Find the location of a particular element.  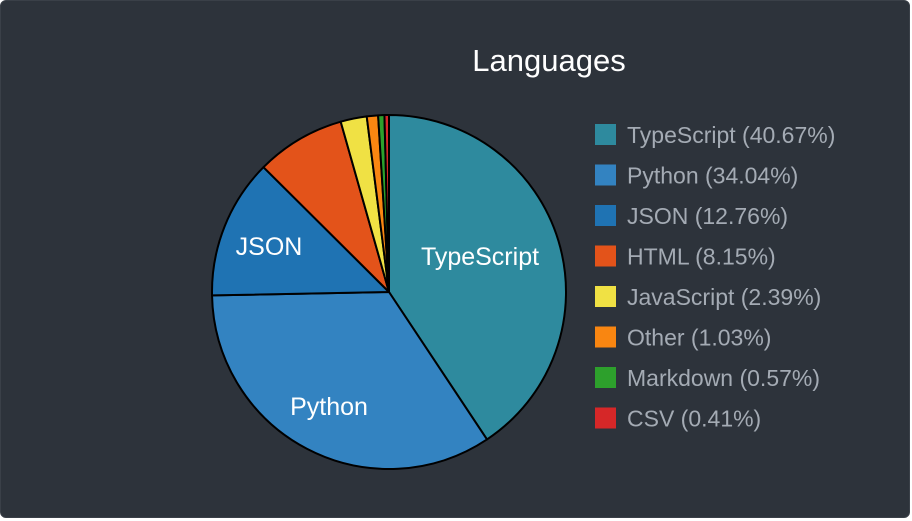

slice-label-json: JSON is located at coordinates (269, 247).